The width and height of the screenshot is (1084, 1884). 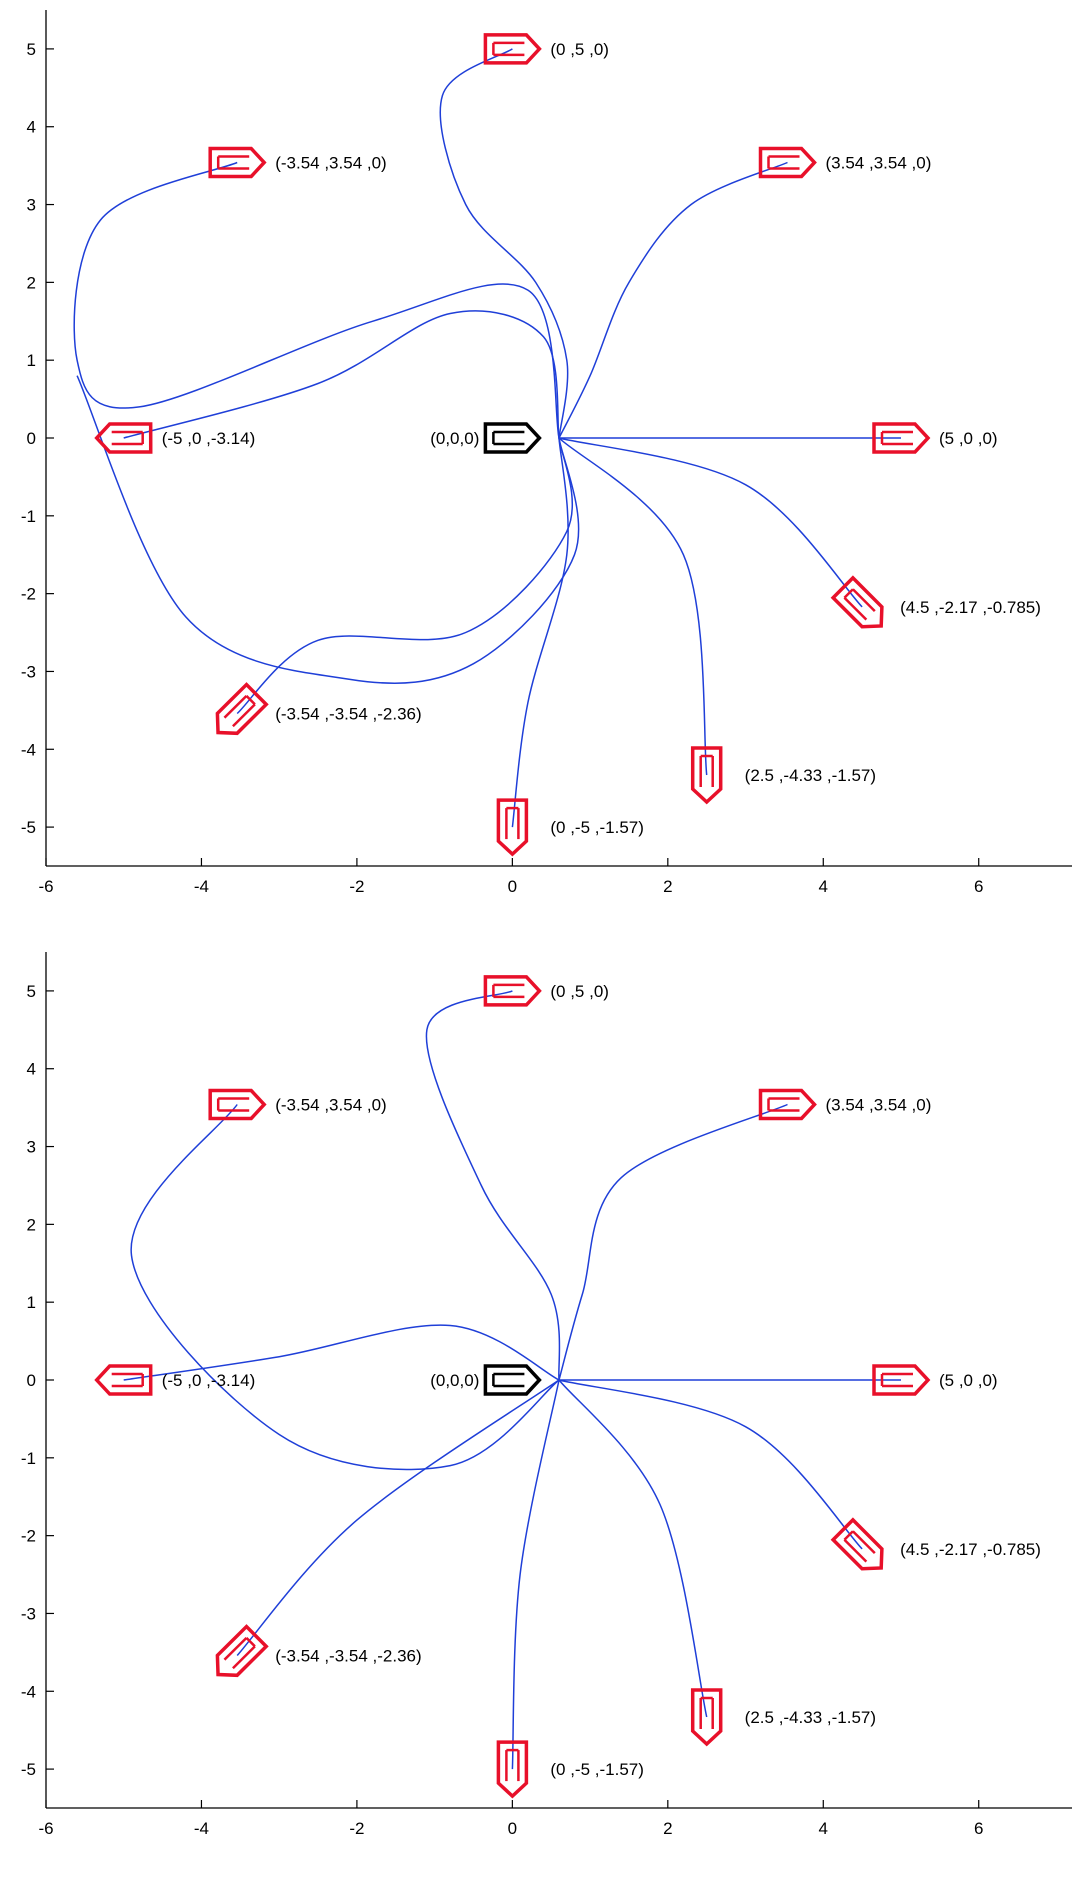 What do you see at coordinates (28, 516) in the screenshot?
I see `y-tick-label: -1` at bounding box center [28, 516].